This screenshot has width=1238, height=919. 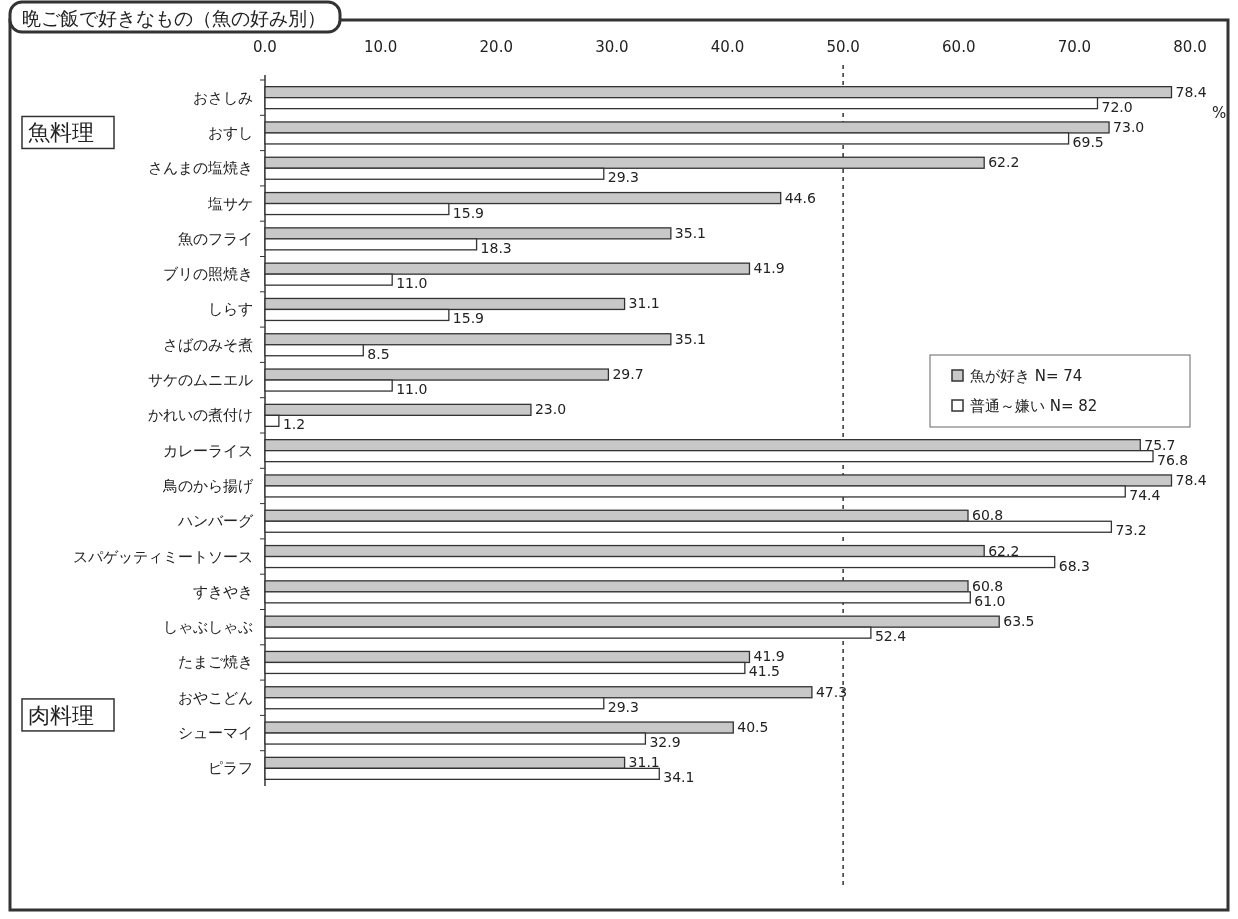 I want to click on data-label: 52.4, so click(x=890, y=636).